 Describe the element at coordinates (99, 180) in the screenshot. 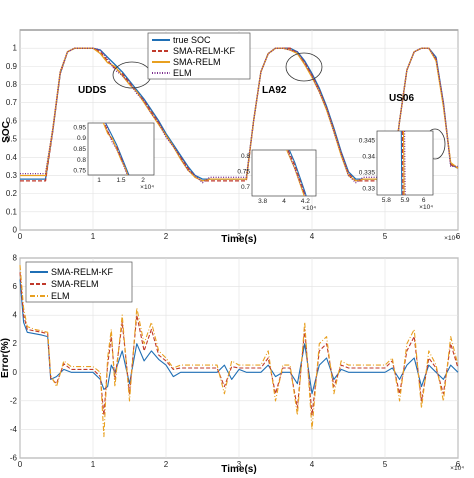

I see `inset-x-tick-label: 1` at that location.